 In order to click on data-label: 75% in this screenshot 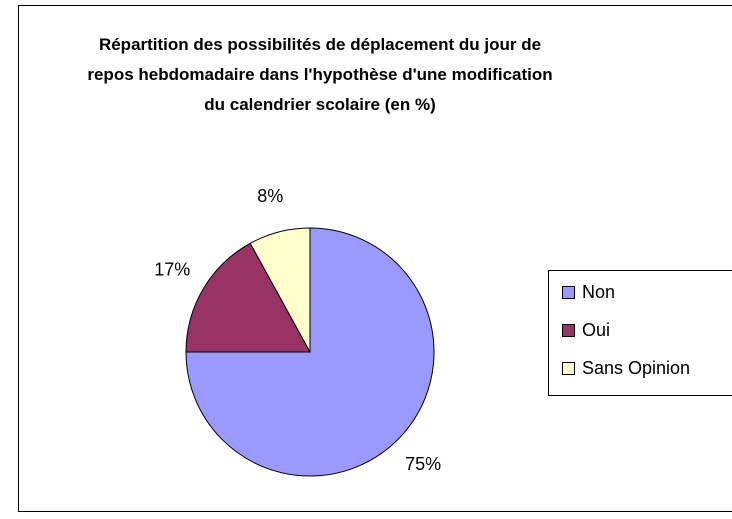, I will do `click(423, 464)`.